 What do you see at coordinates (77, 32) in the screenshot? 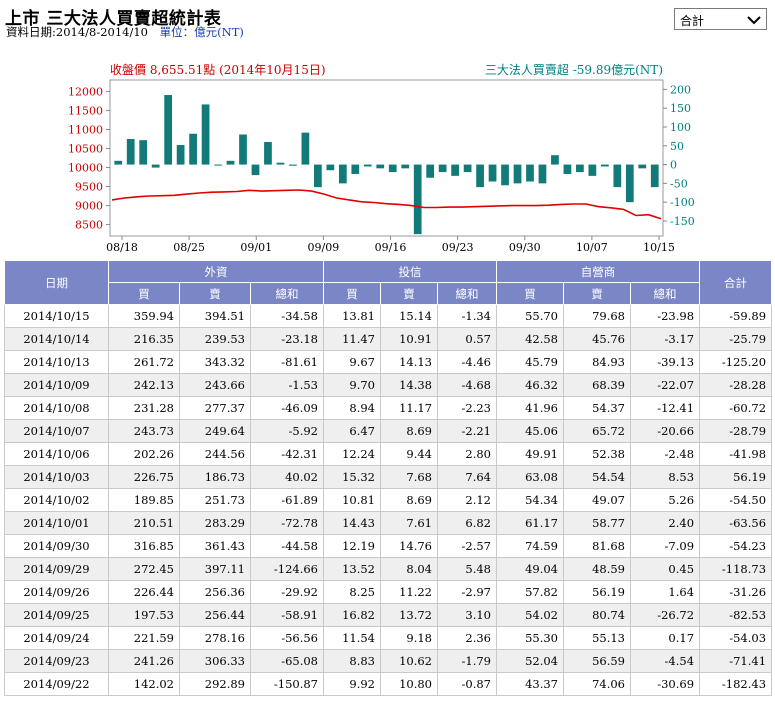
I see `date-range-text: 資料日期:2014/8-2014/10` at bounding box center [77, 32].